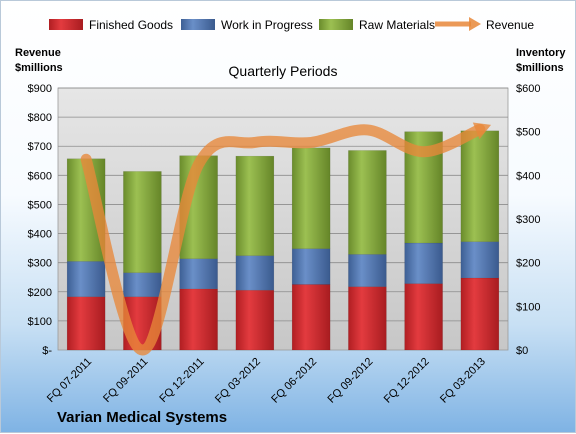 This screenshot has width=576, height=434. Describe the element at coordinates (336, 24) in the screenshot. I see `legend-swatch-raw-materials` at that location.